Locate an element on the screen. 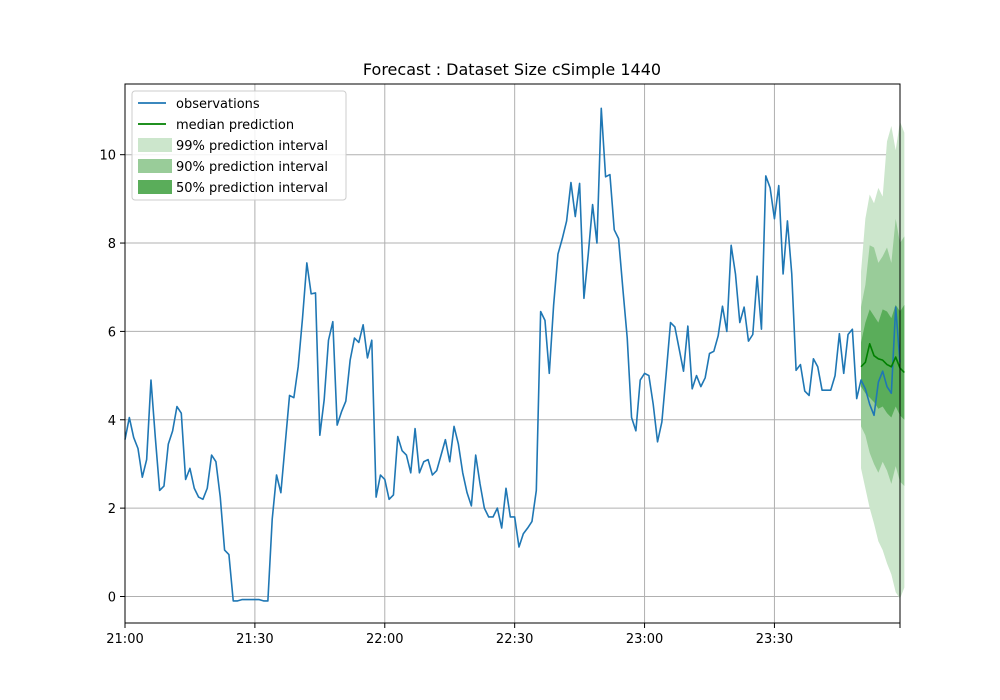 This screenshot has width=1000, height=700. band-50-area is located at coordinates (883, 362).